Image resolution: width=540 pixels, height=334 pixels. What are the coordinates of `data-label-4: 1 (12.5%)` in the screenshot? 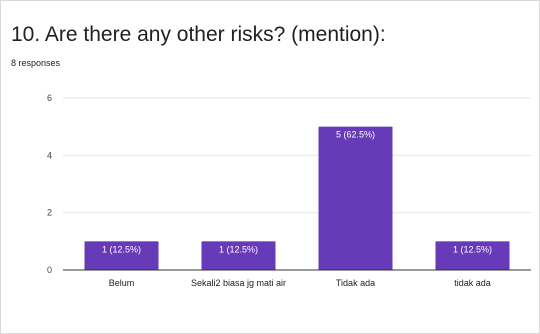 It's located at (472, 249).